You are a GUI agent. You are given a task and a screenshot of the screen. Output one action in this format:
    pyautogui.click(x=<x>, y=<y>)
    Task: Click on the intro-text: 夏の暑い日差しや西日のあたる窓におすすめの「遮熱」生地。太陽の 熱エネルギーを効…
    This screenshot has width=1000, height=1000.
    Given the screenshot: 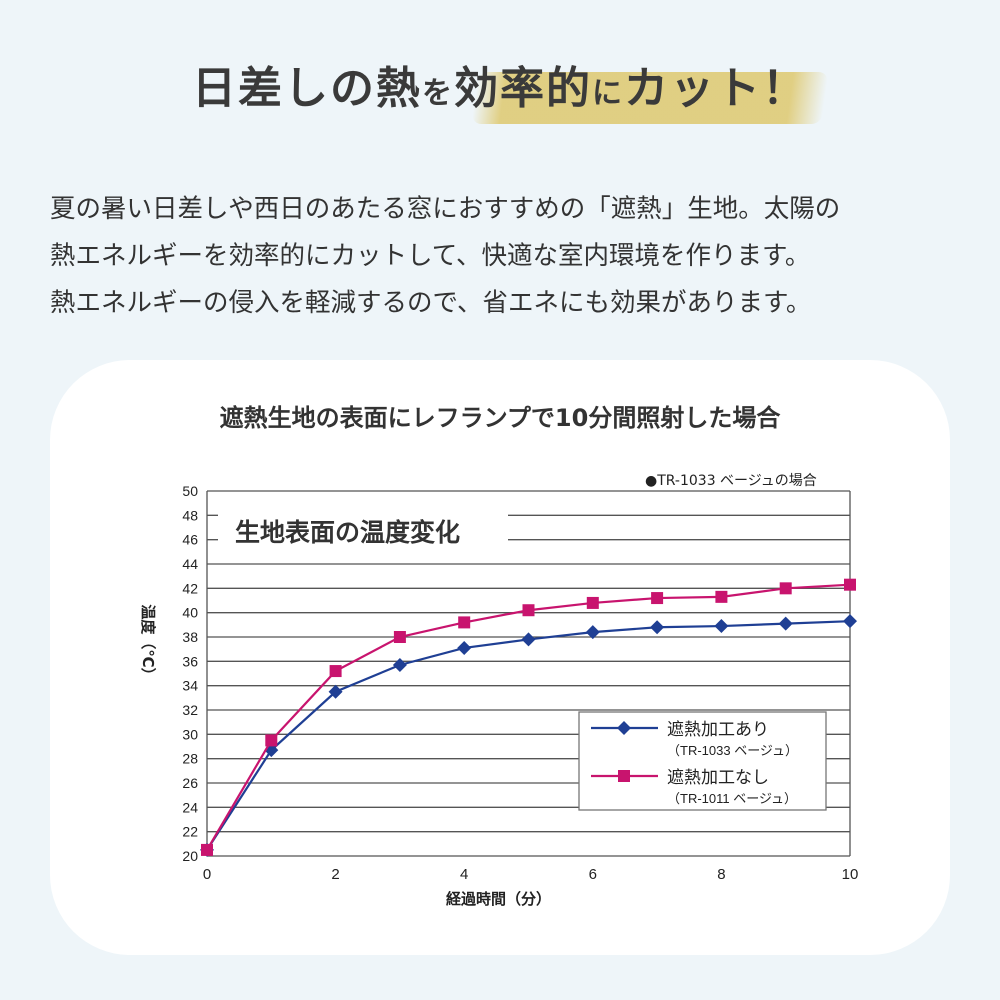 What is the action you would take?
    pyautogui.click(x=510, y=256)
    